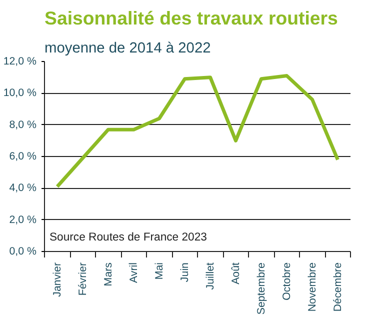 The image size is (375, 321). What do you see at coordinates (127, 48) in the screenshot?
I see `chart-subtitle: moyenne de 2014 à 2022` at bounding box center [127, 48].